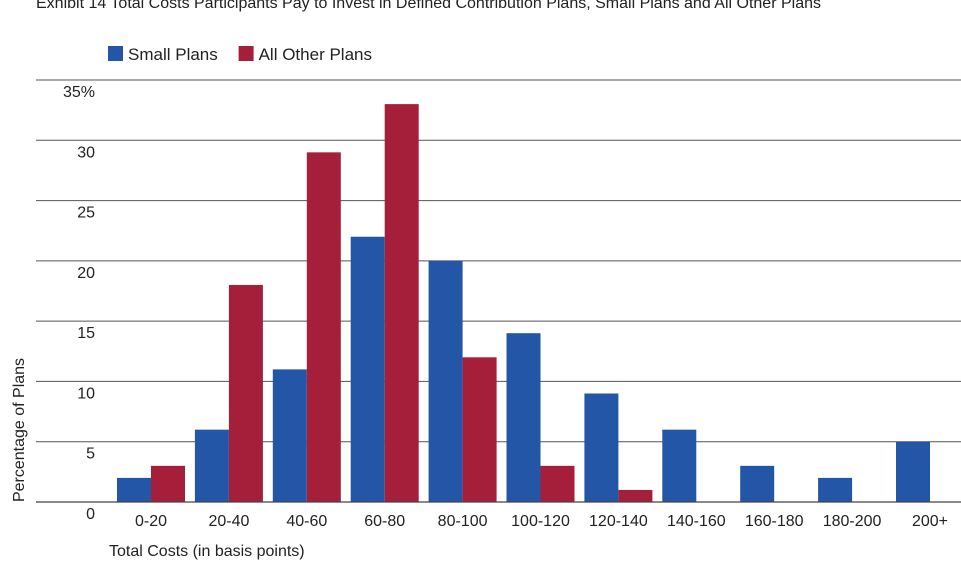 The width and height of the screenshot is (961, 576). What do you see at coordinates (207, 551) in the screenshot?
I see `x-axis-label: Total Costs (in basis points)` at bounding box center [207, 551].